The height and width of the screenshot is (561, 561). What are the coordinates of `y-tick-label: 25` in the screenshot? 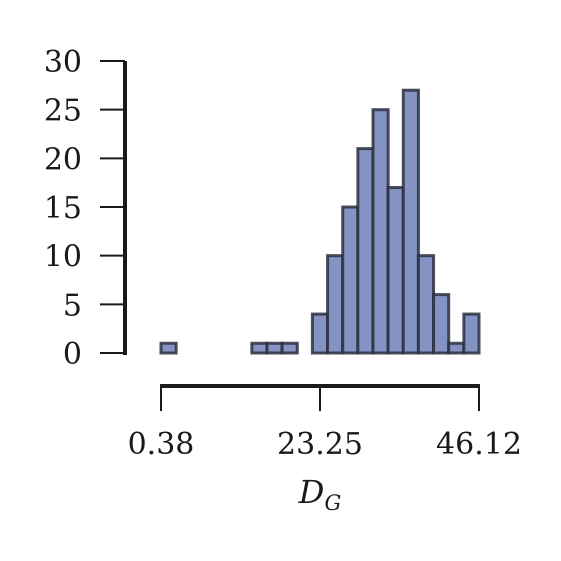 It's located at (63, 111).